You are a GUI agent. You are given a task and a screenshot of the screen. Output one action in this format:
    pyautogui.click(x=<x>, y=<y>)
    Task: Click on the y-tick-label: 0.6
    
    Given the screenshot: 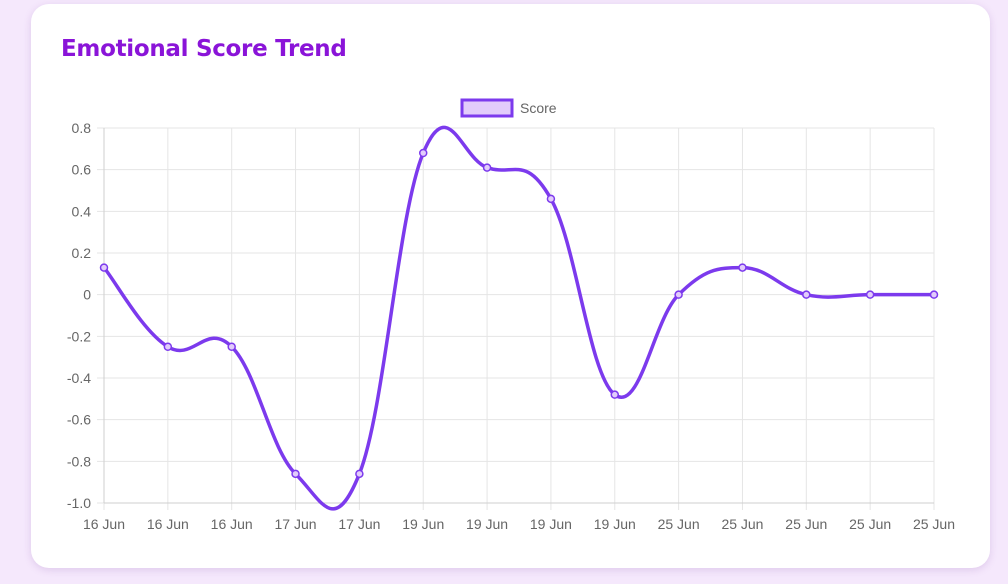 What is the action you would take?
    pyautogui.click(x=82, y=170)
    